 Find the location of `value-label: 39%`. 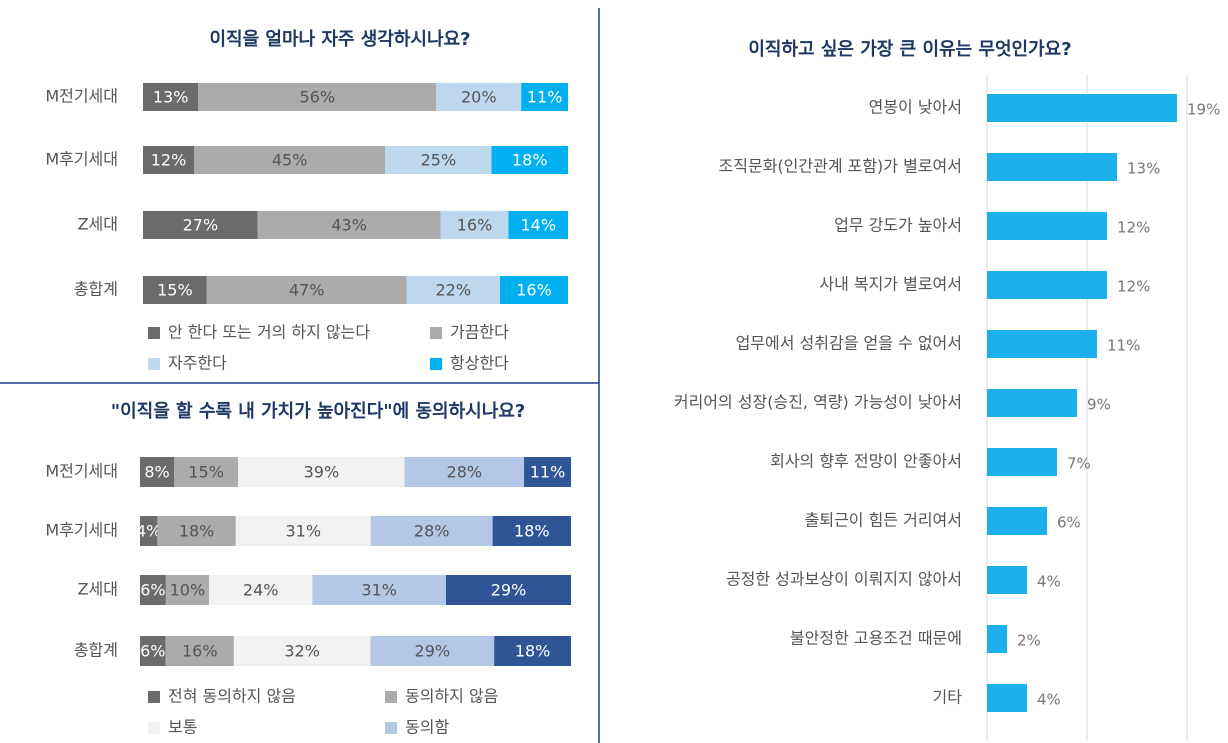

value-label: 39% is located at coordinates (322, 472).